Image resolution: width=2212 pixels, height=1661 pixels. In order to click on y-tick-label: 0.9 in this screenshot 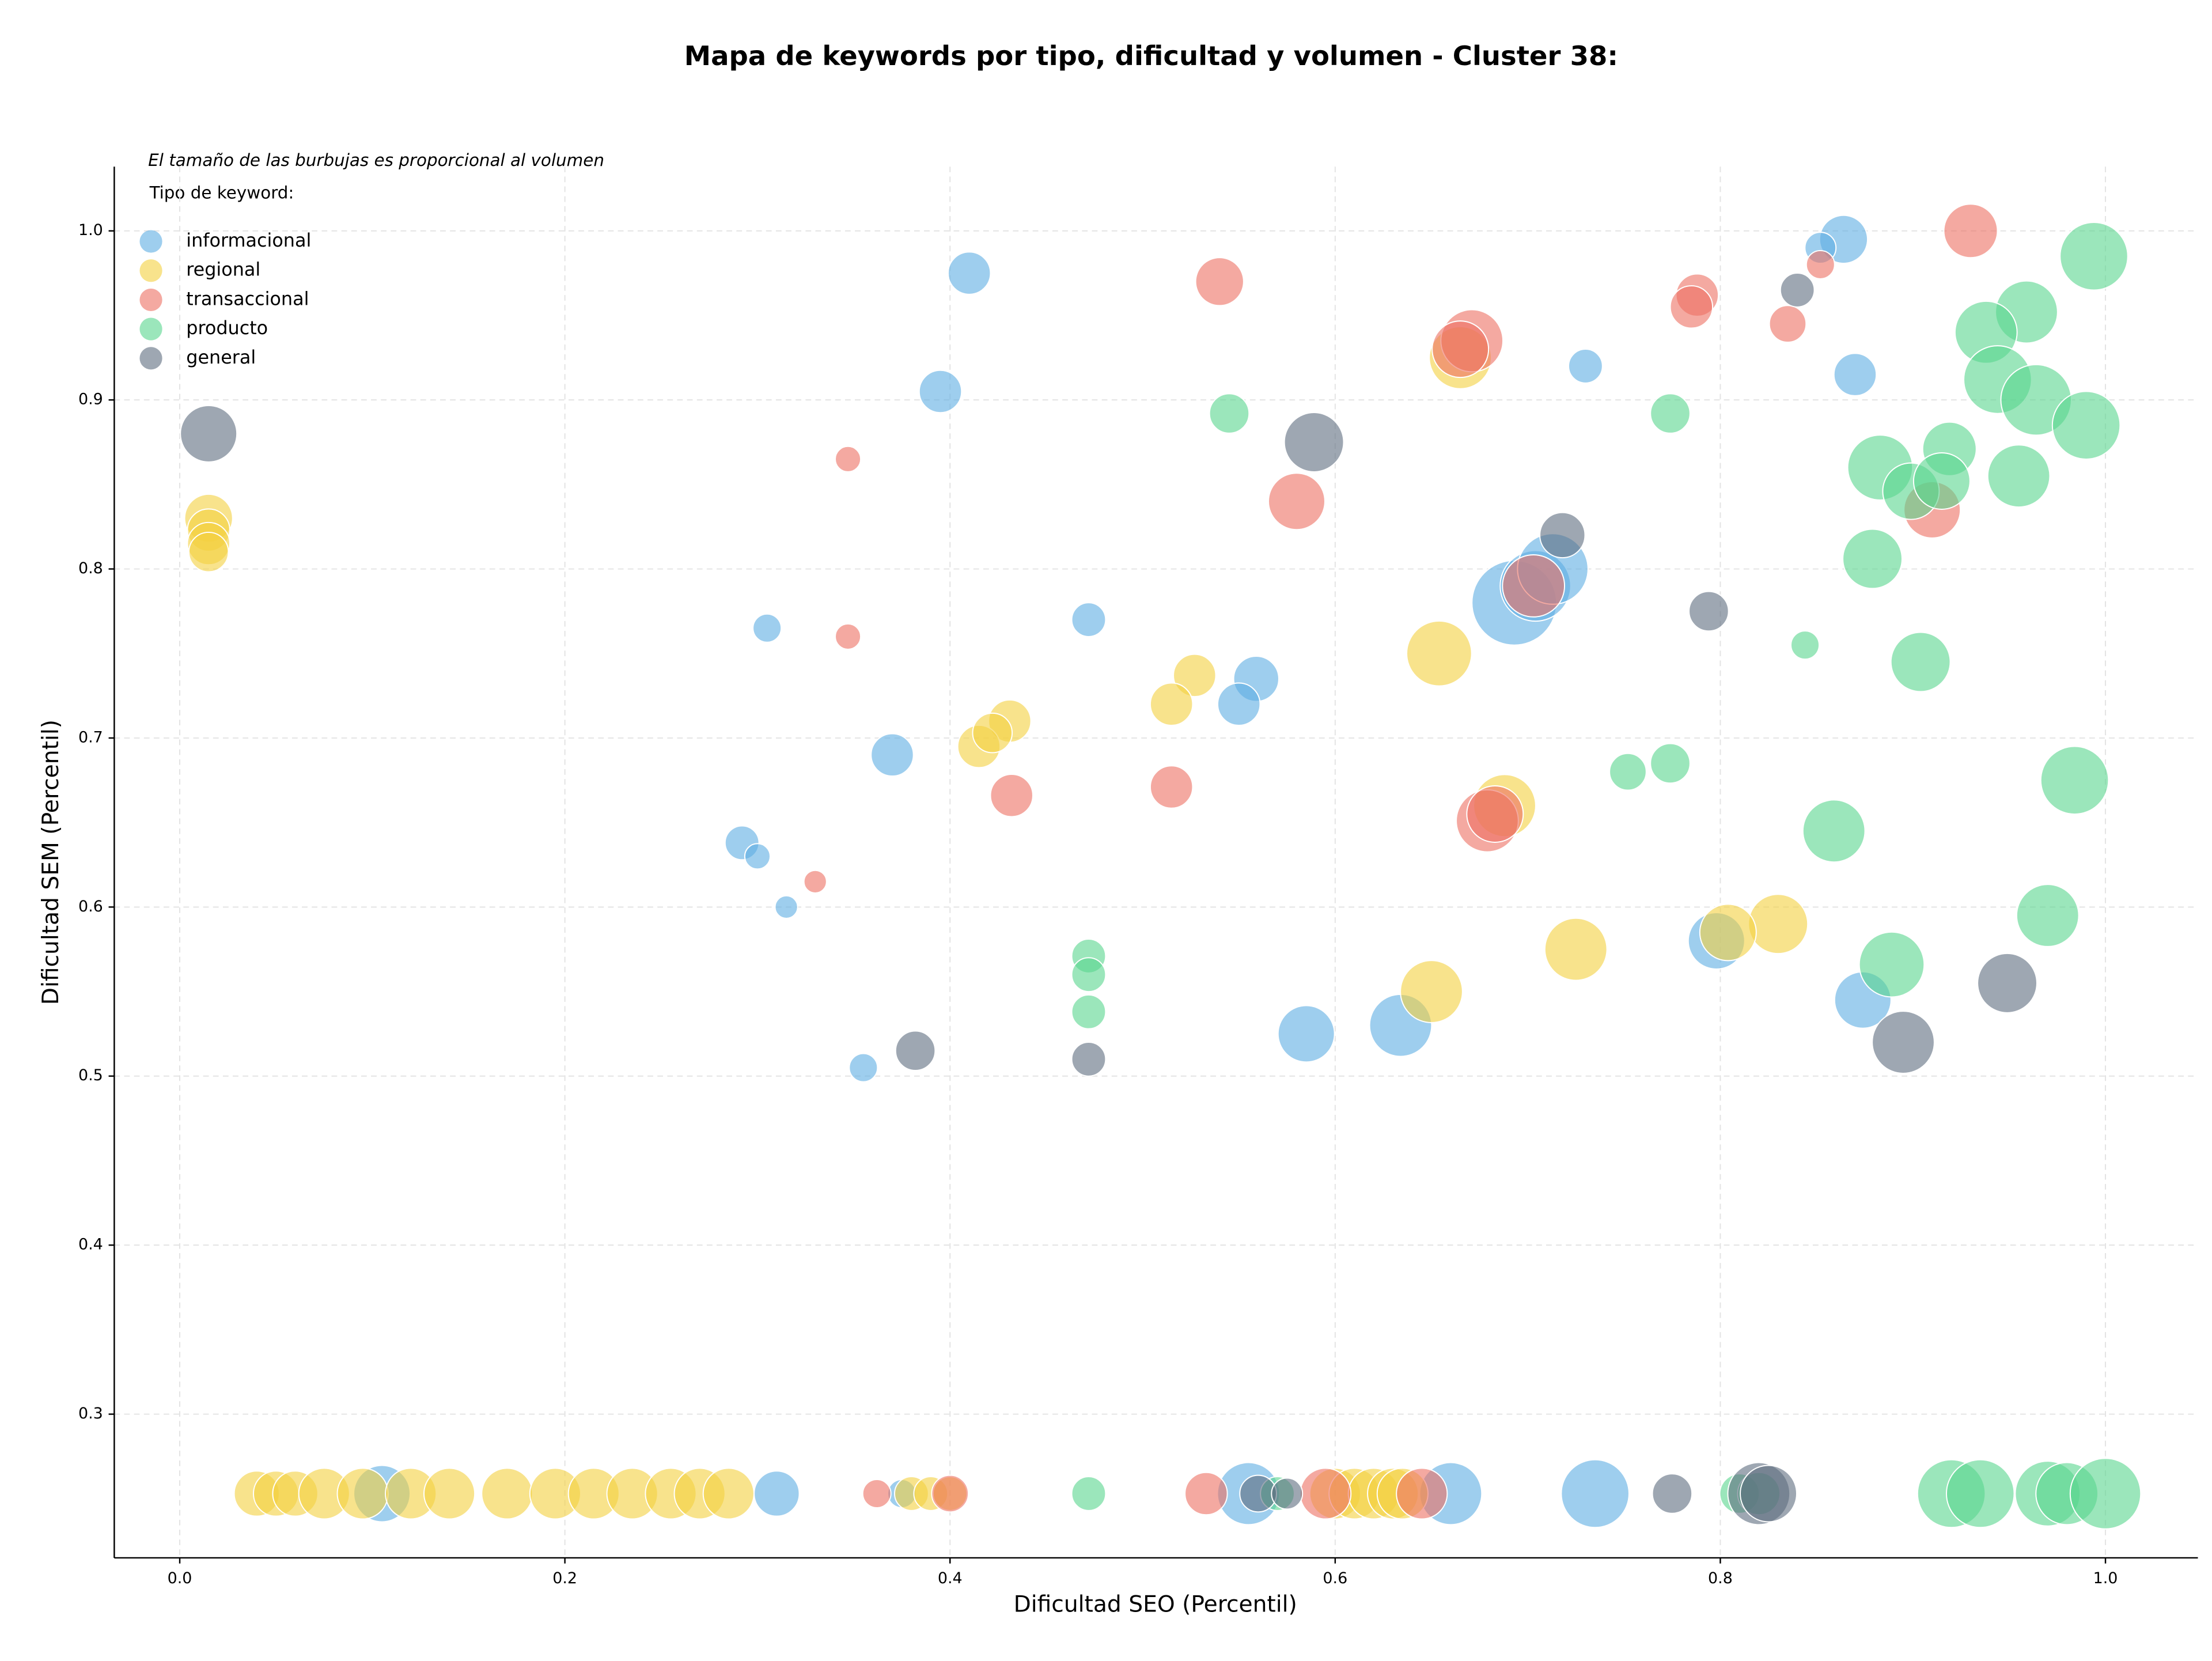, I will do `click(90, 399)`.